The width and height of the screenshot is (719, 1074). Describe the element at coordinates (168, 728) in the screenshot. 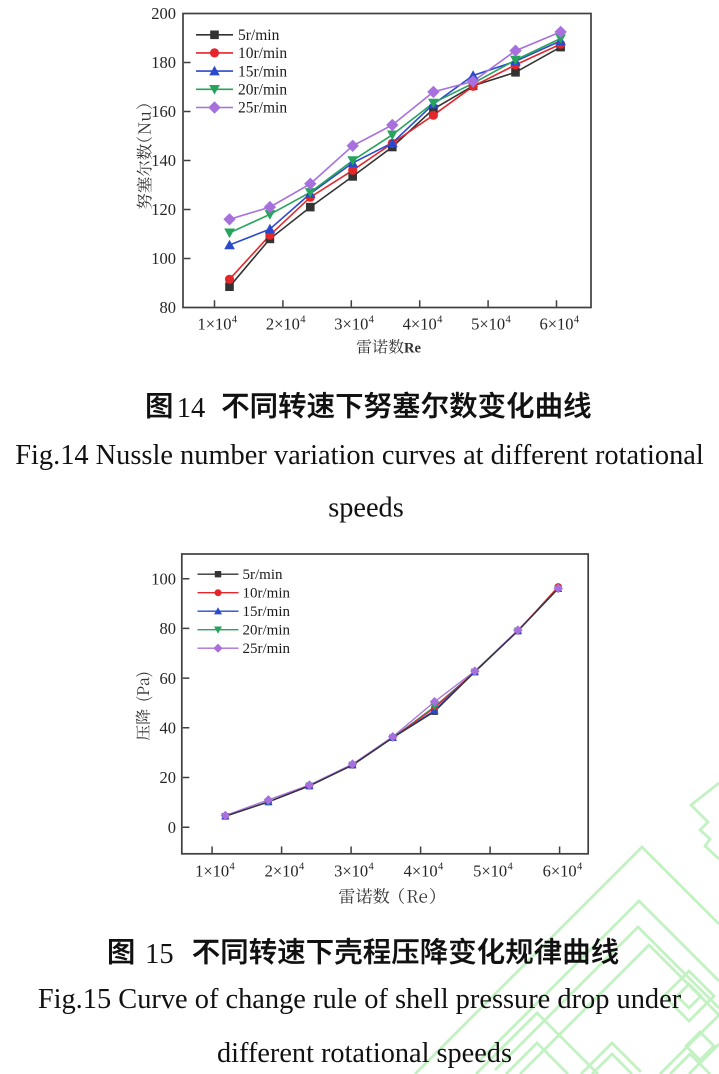

I see `svg-text: 40` at that location.